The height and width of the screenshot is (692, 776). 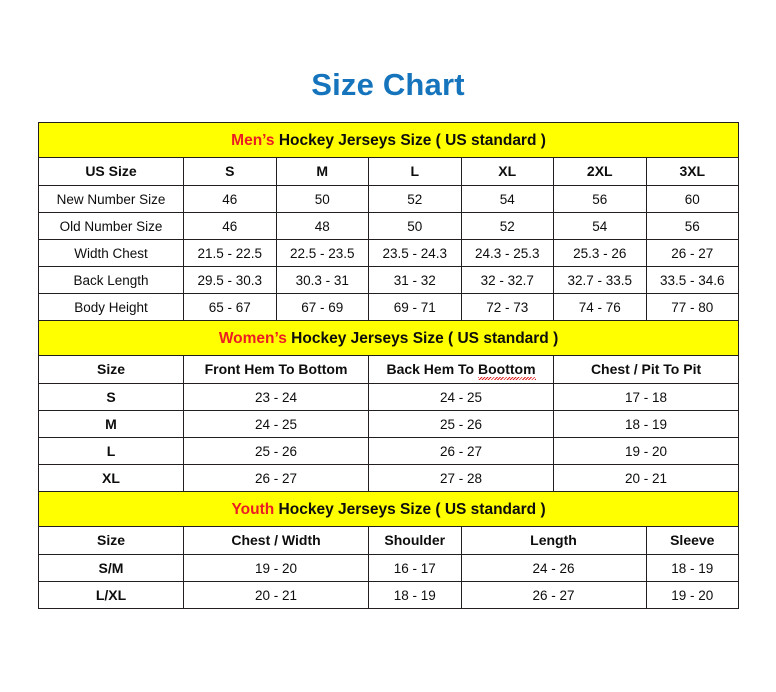 I want to click on cell-womens-3-2: 20 - 21, so click(x=646, y=478).